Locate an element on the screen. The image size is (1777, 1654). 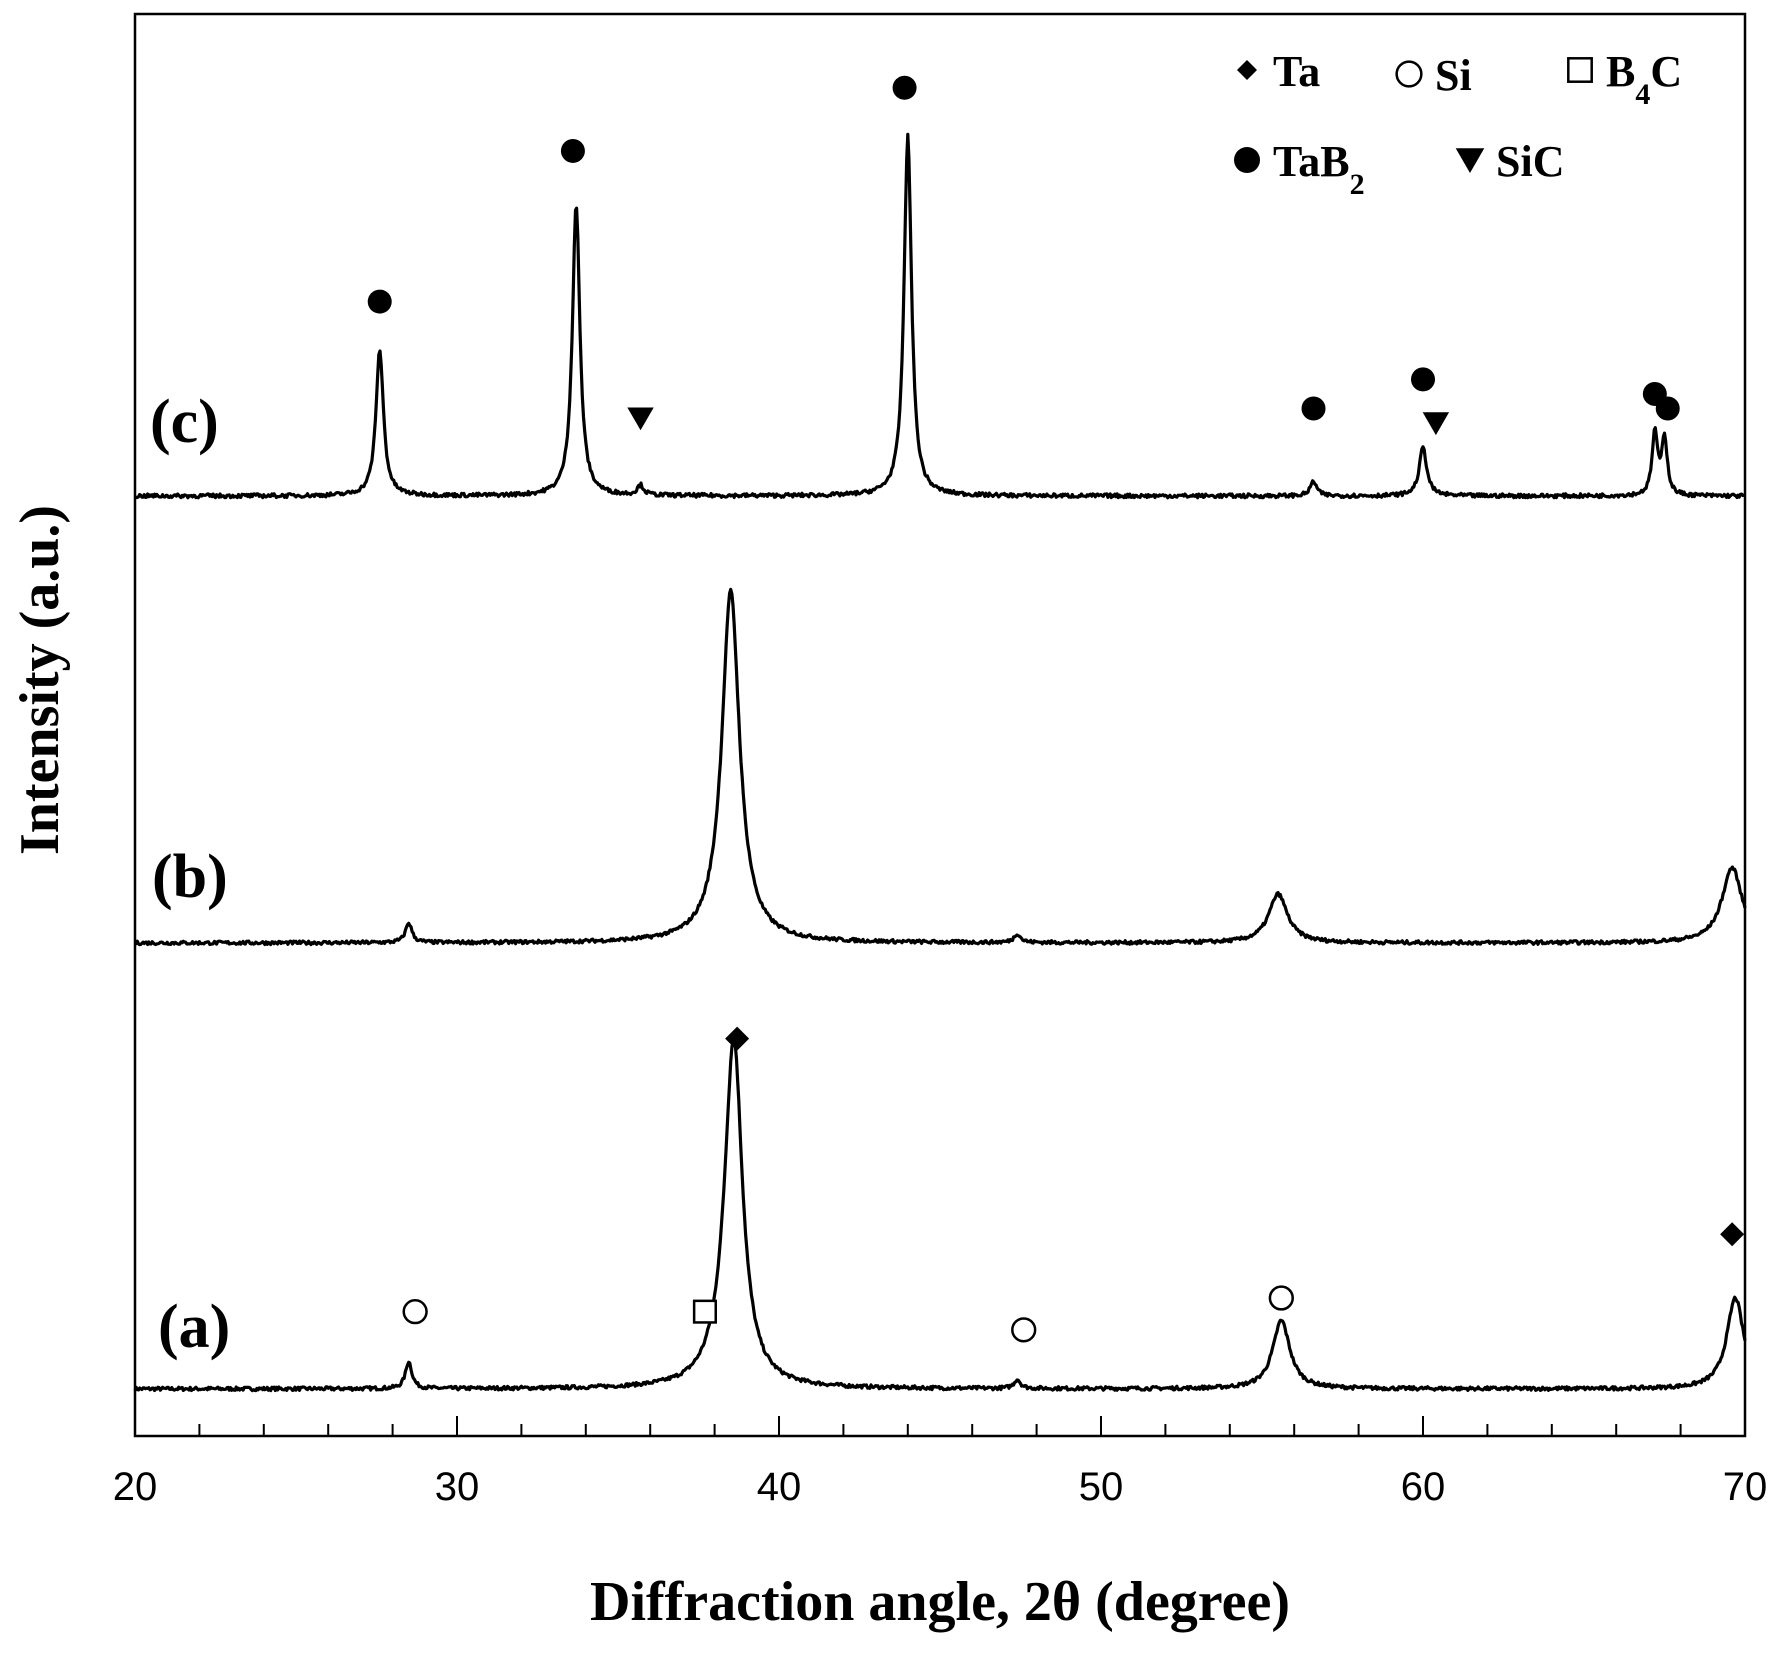
curve-label-a: (a) is located at coordinates (194, 1327).